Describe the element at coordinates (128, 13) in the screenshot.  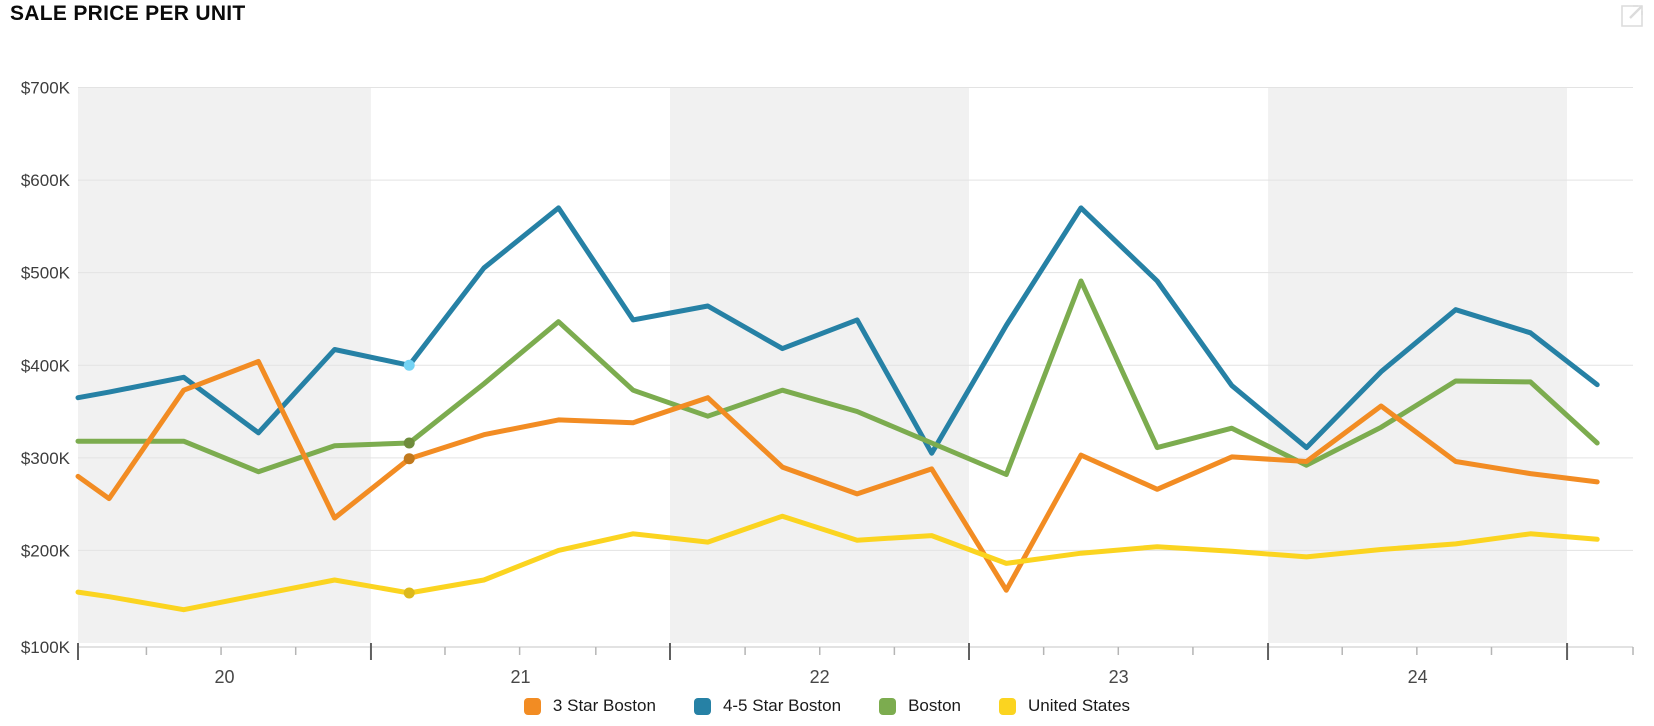
I see `chart-title: SALE PRICE PER UNIT` at that location.